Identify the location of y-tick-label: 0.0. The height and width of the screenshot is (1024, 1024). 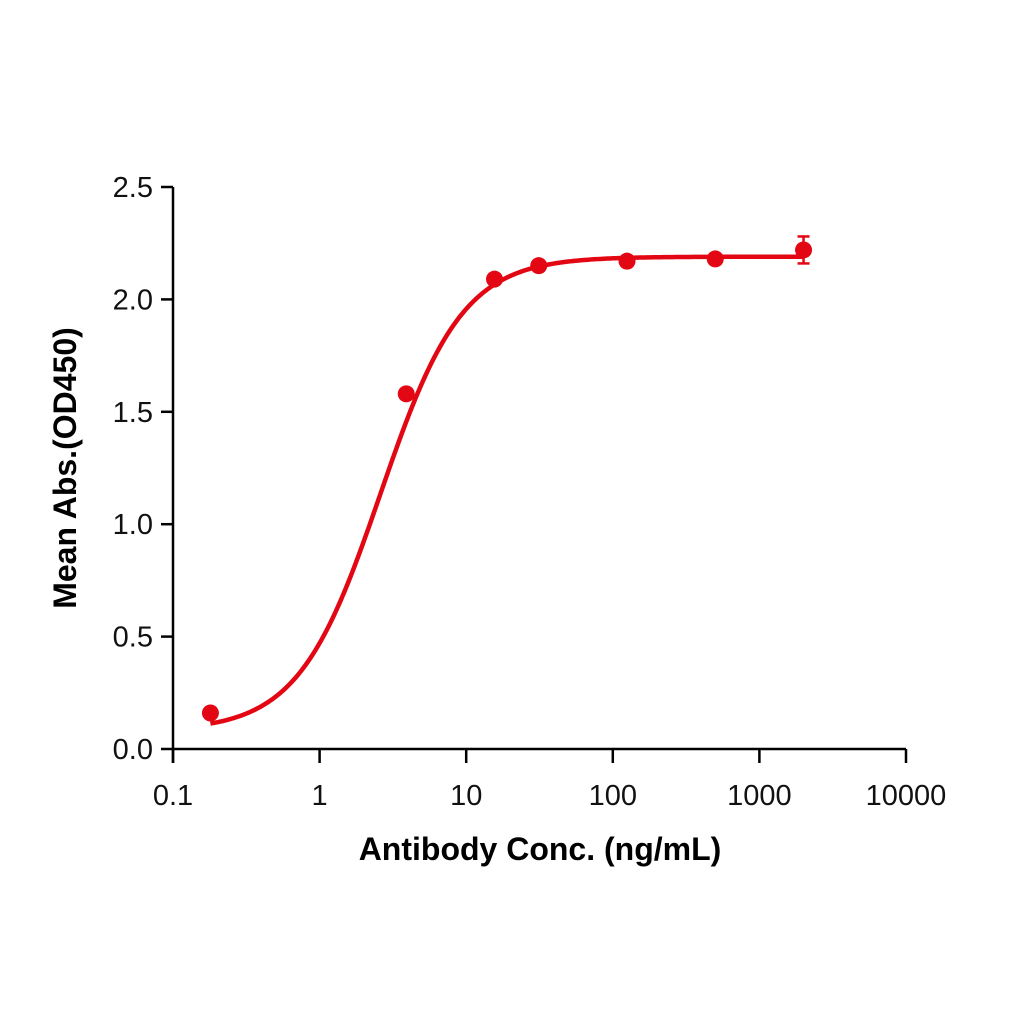
(133, 750).